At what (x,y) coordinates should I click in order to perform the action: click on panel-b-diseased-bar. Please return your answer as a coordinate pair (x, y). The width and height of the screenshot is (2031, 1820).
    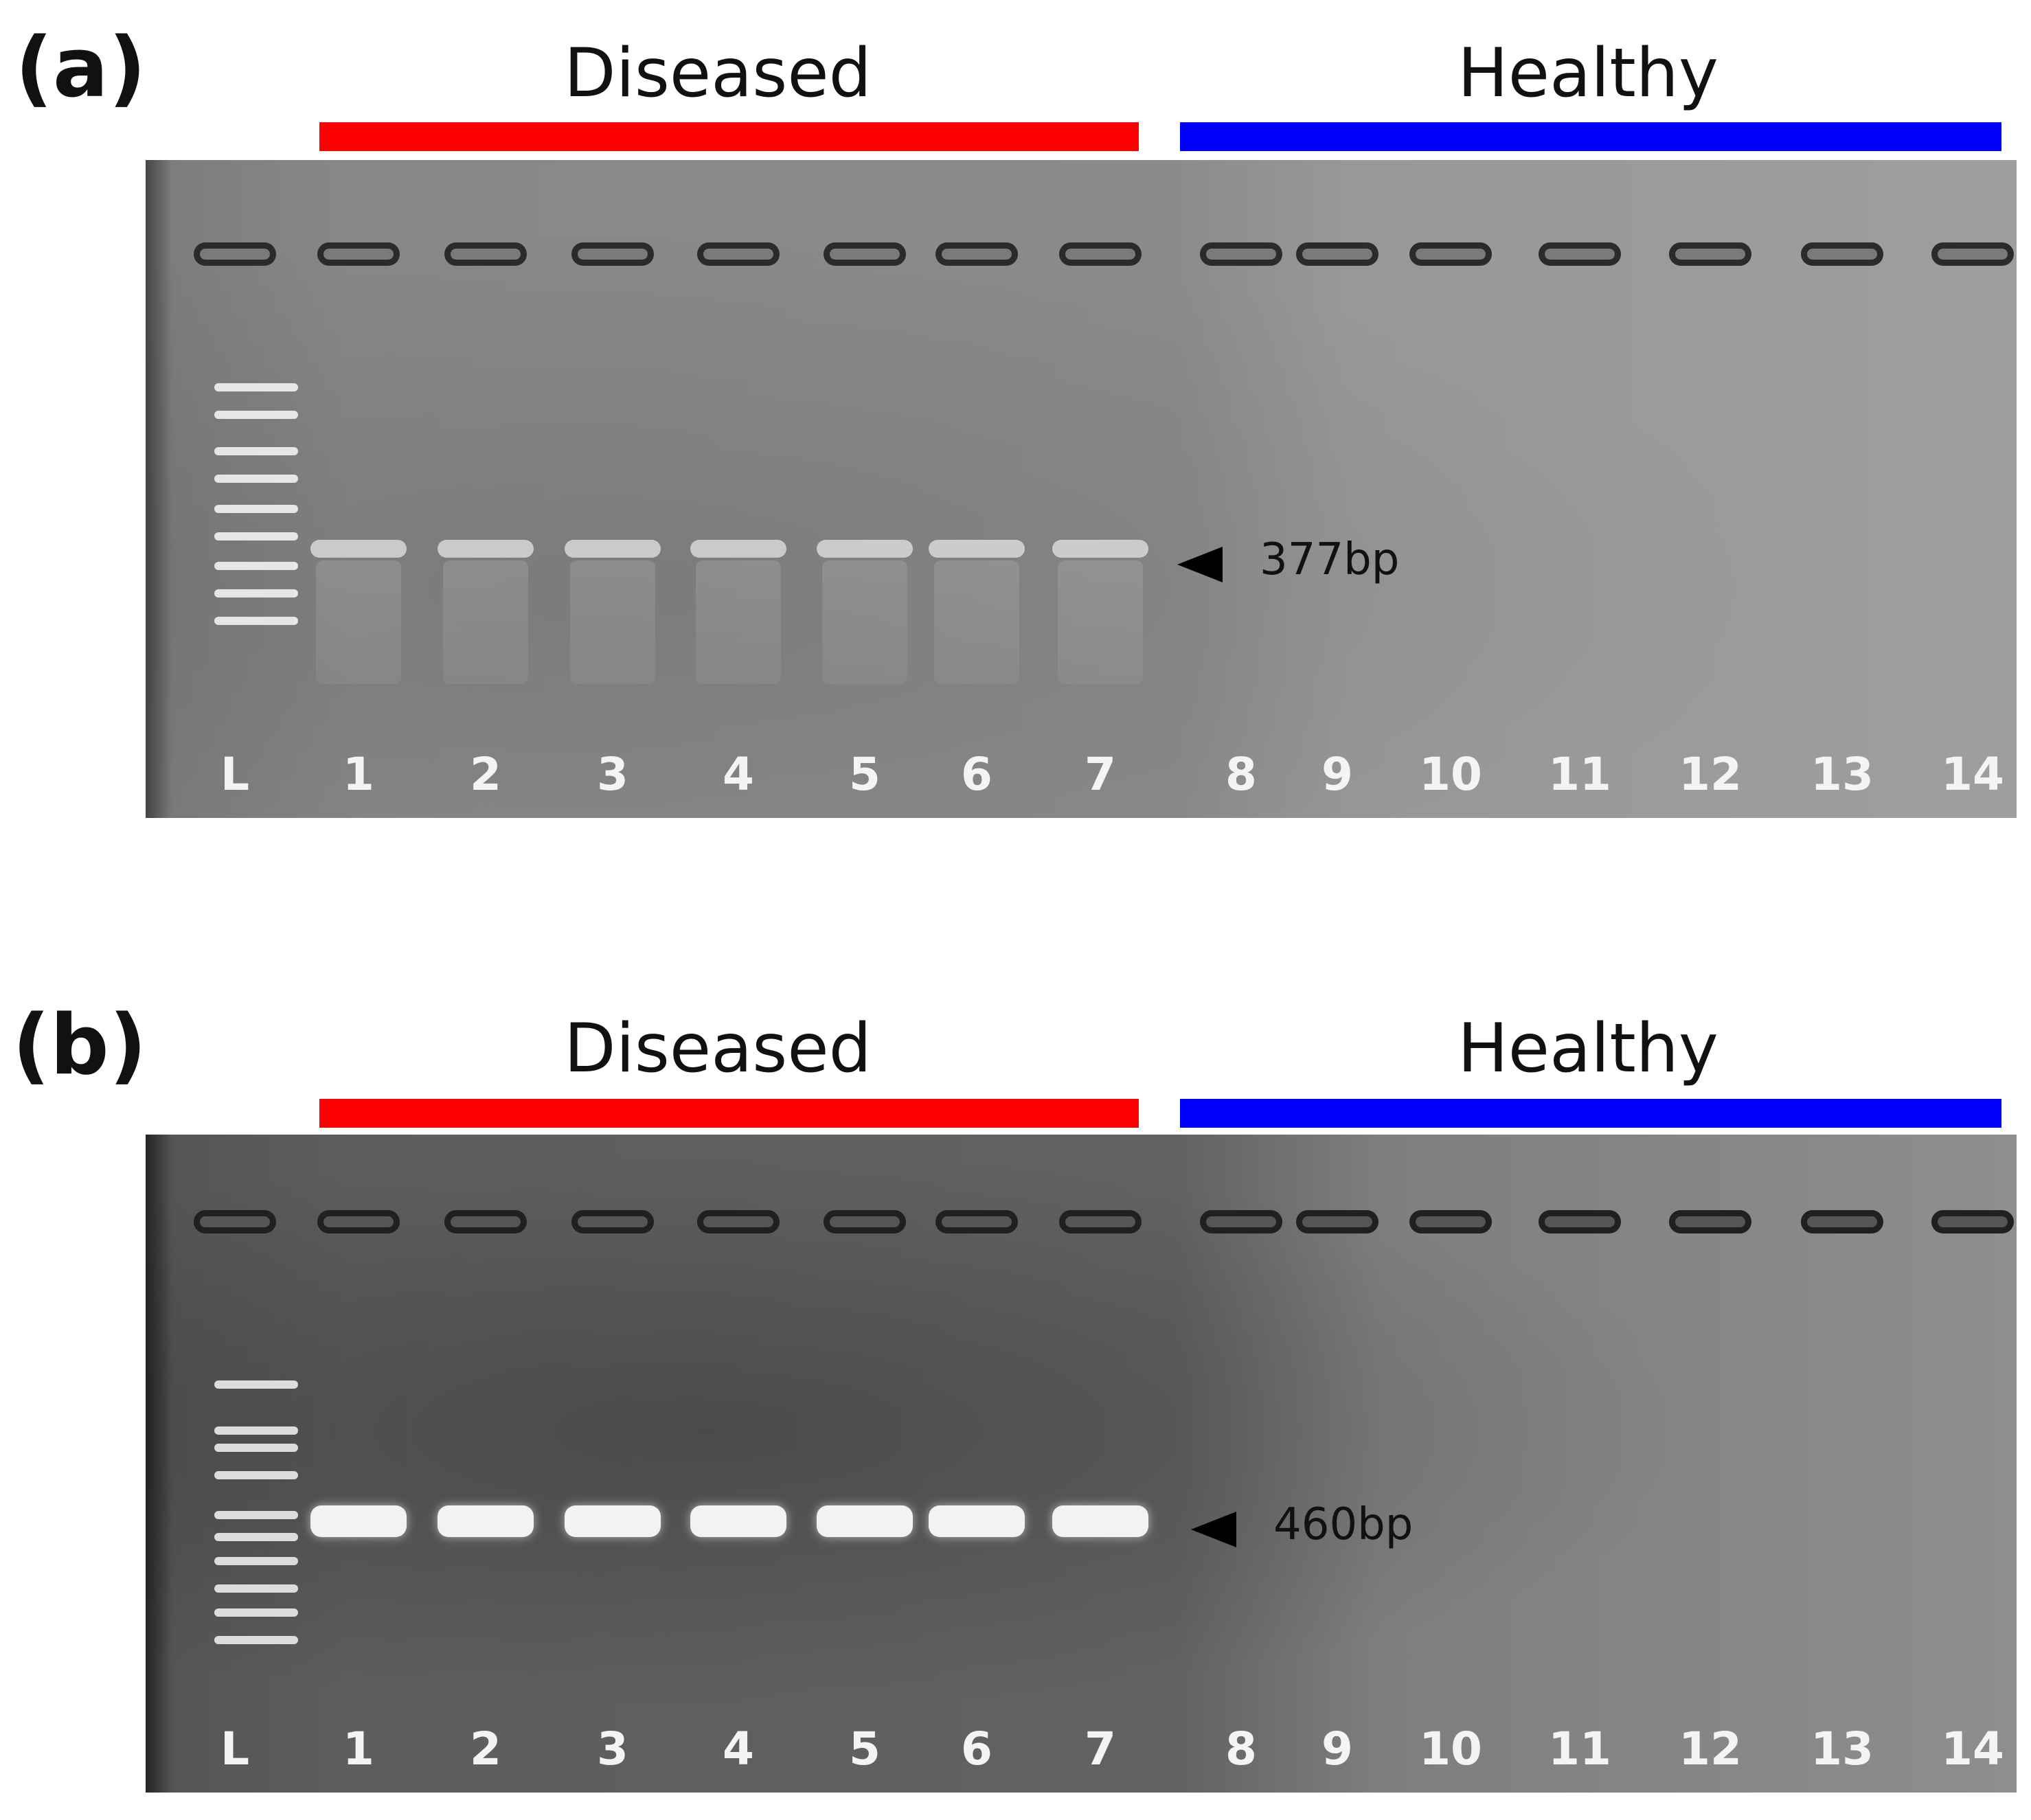
    Looking at the image, I should click on (729, 1113).